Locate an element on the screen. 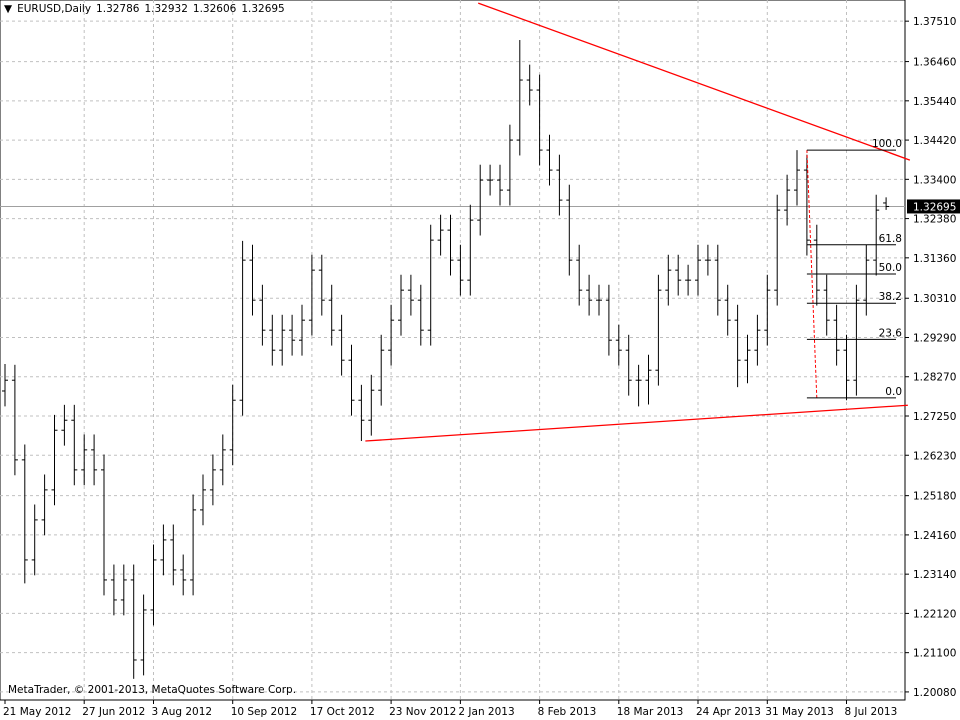 The image size is (960, 720). y-tick-label: 1.33400 is located at coordinates (934, 180).